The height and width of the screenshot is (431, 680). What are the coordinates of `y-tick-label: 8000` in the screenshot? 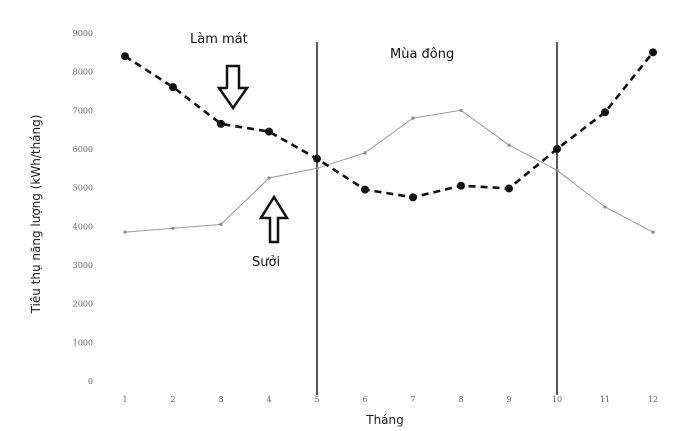 It's located at (83, 72).